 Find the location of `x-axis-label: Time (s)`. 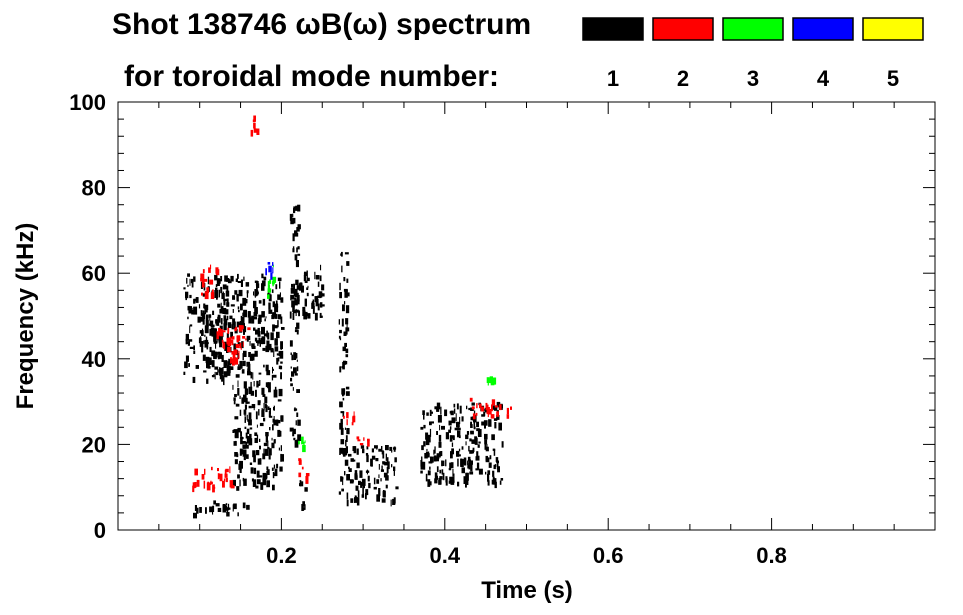

x-axis-label: Time (s) is located at coordinates (527, 590).